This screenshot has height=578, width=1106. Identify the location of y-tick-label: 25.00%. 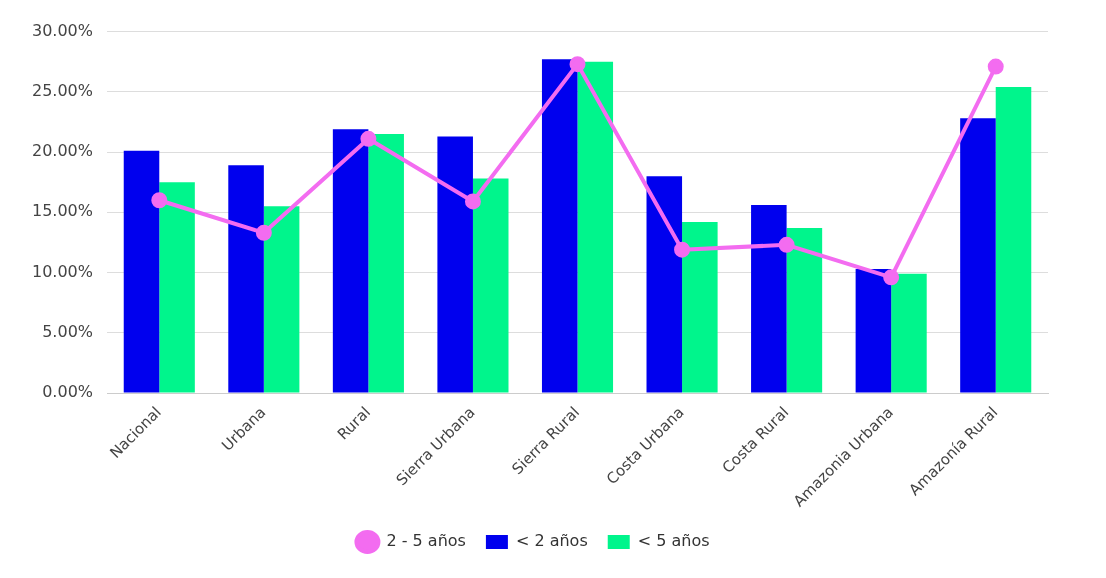
(62, 90).